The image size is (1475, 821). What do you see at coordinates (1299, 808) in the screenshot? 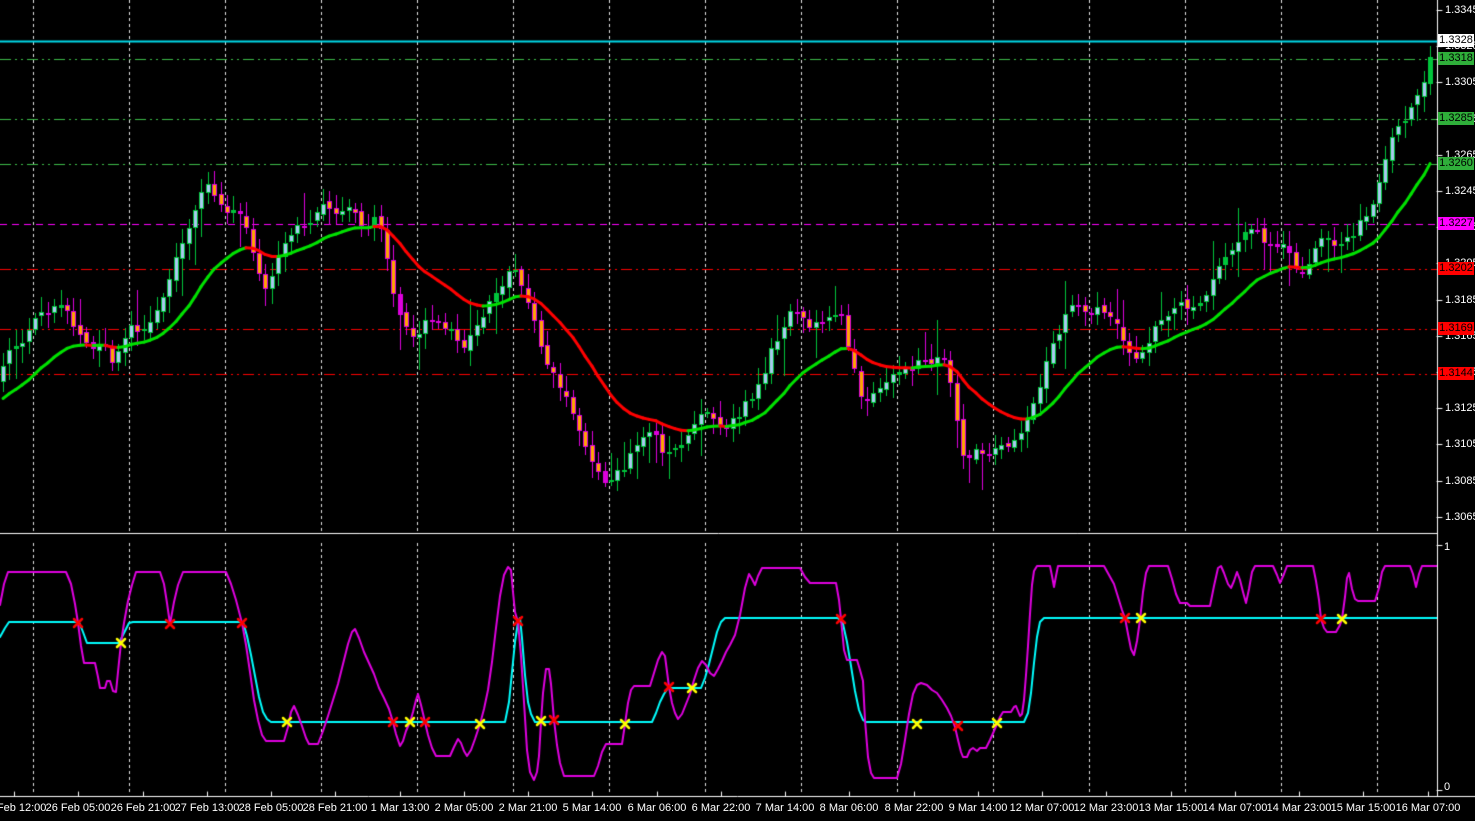
I see `time-axis-label: 14 Mar 23:00` at bounding box center [1299, 808].